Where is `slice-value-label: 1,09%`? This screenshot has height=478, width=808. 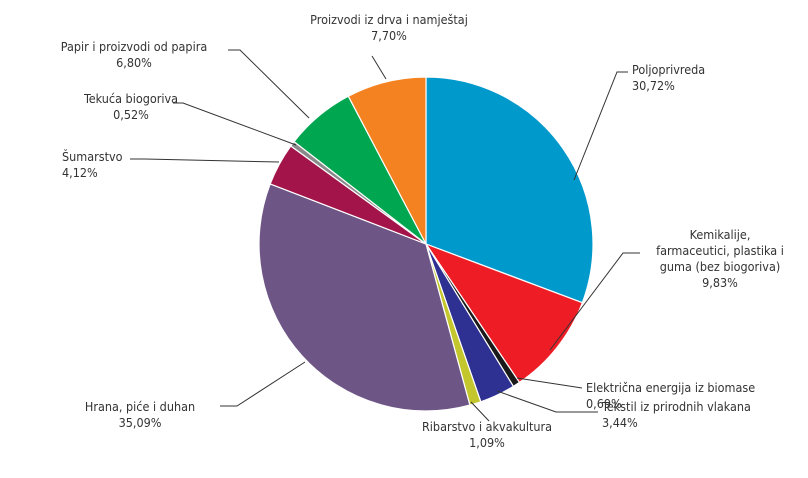 slice-value-label: 1,09% is located at coordinates (487, 442).